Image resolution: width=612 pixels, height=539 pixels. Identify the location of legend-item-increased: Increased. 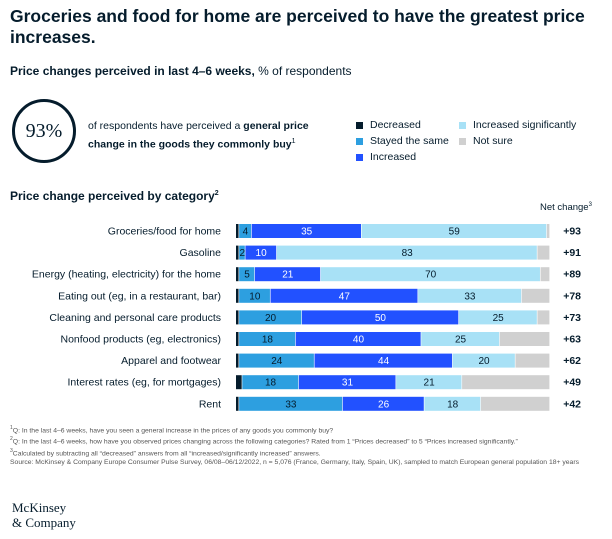
(386, 157).